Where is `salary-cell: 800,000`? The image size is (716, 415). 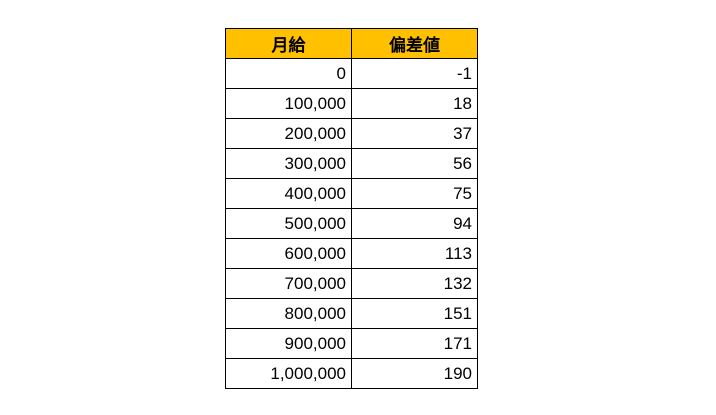 salary-cell: 800,000 is located at coordinates (288, 313).